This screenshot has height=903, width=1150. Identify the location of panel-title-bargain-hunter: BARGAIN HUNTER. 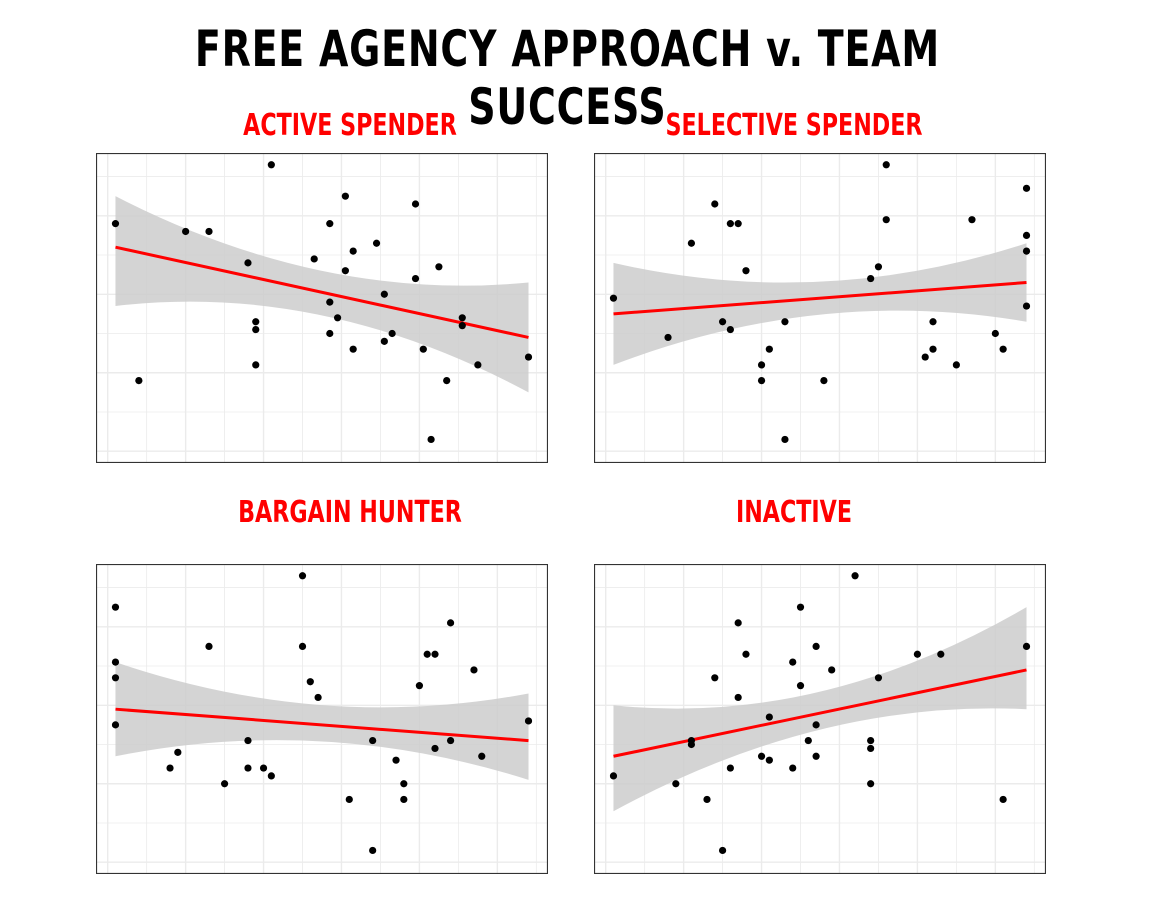
(350, 512).